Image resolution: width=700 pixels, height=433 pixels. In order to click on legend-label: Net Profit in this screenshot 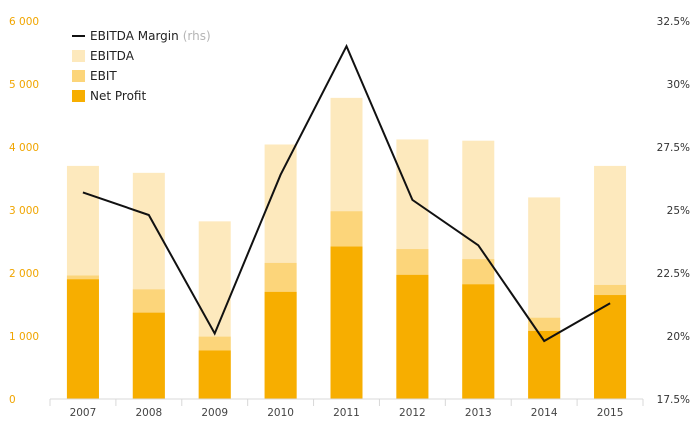, I will do `click(118, 96)`.